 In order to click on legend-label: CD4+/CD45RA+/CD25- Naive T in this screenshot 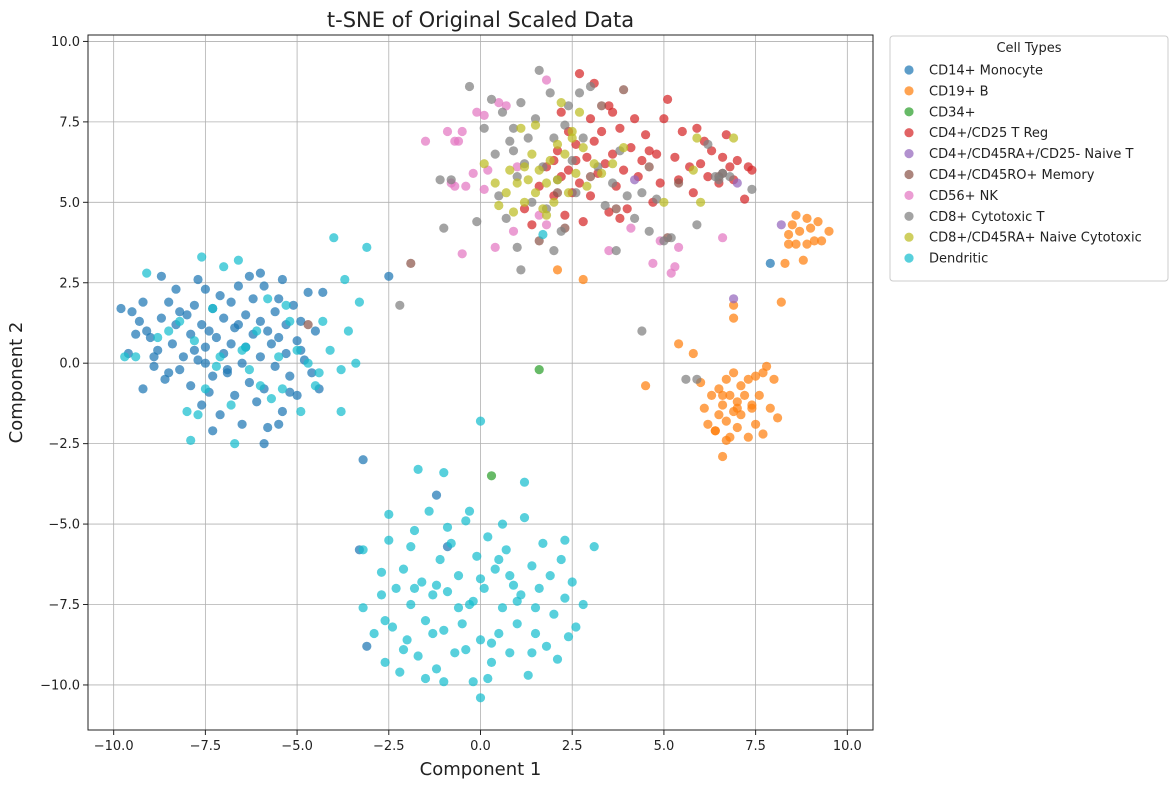, I will do `click(1031, 154)`.